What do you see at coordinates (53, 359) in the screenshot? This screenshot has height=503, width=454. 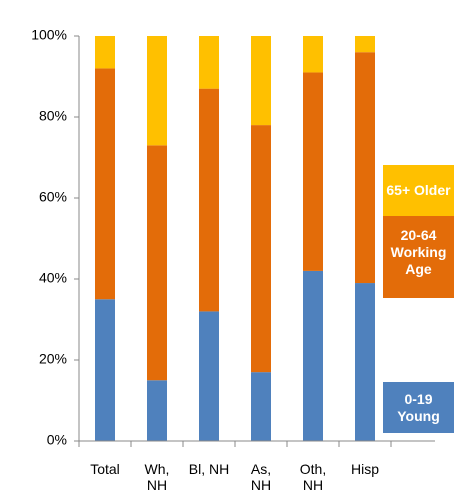 I see `y-tick-label: 20%` at bounding box center [53, 359].